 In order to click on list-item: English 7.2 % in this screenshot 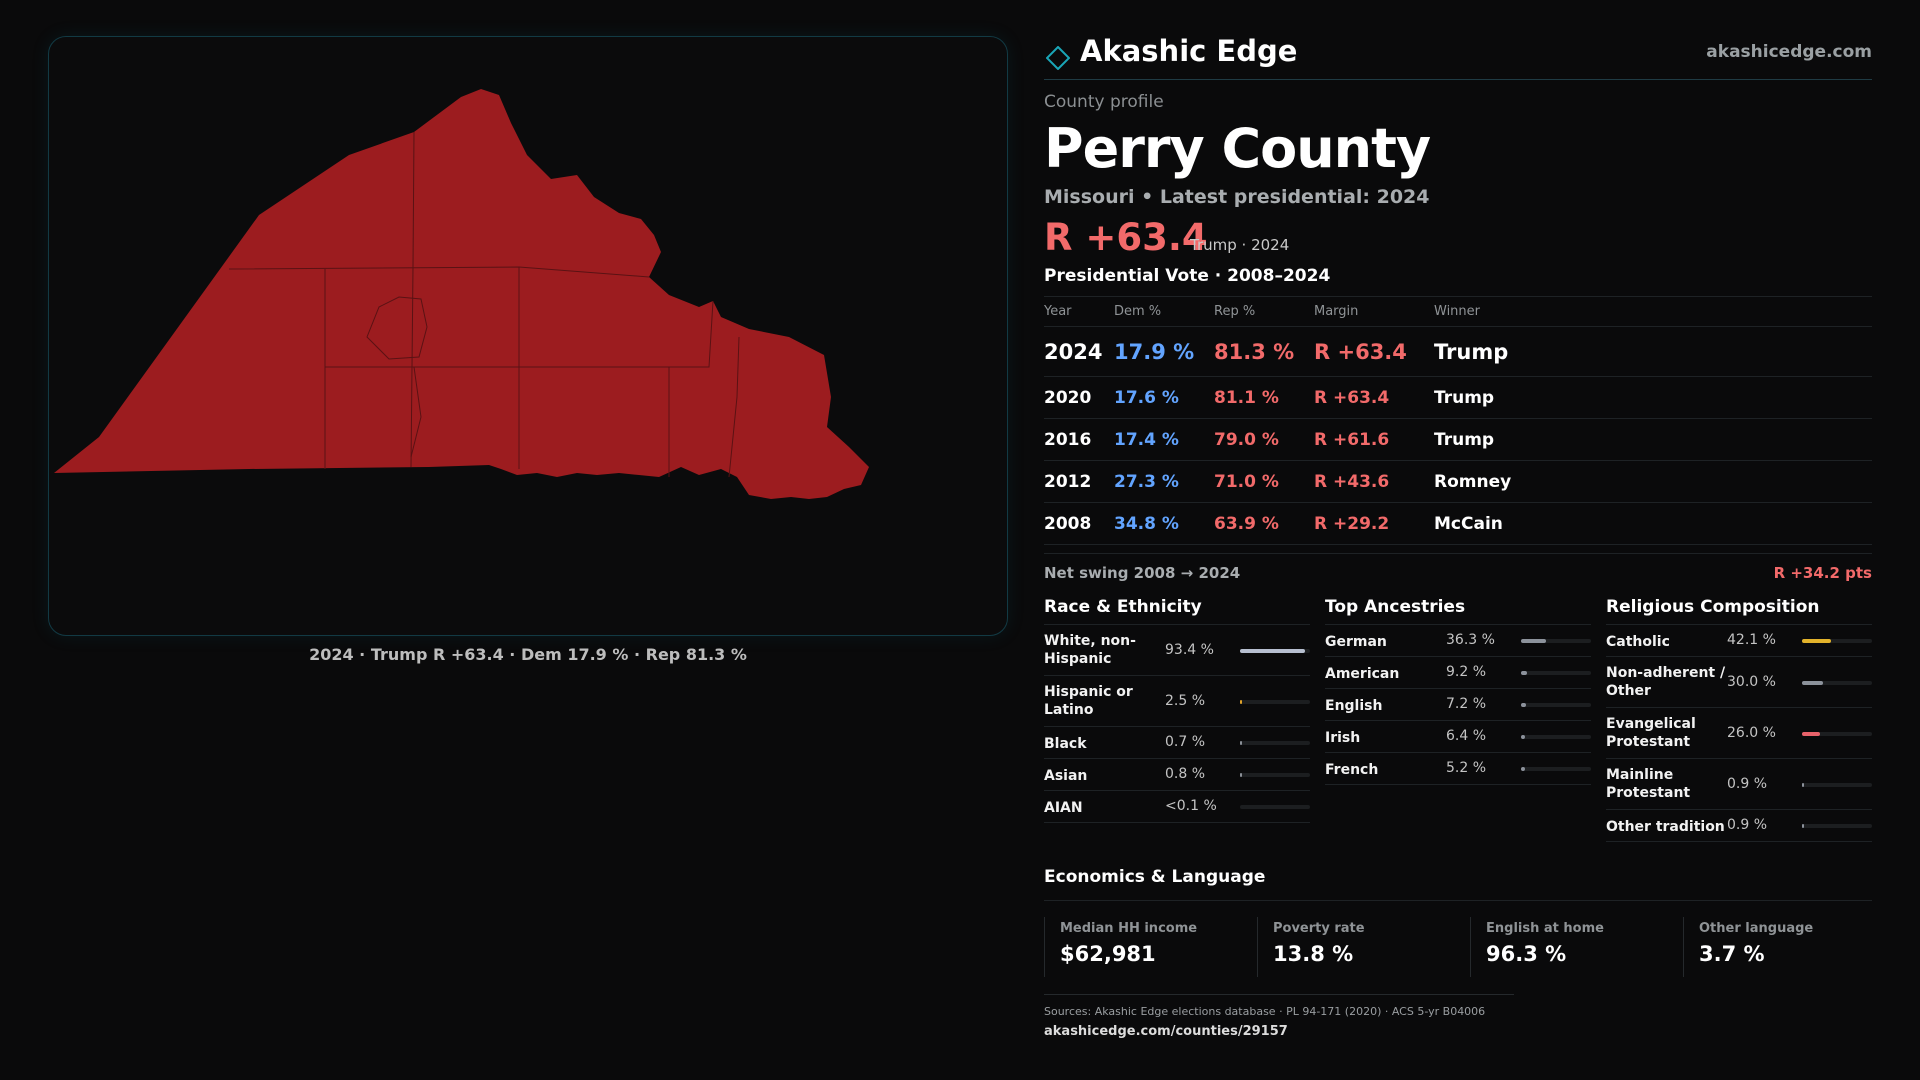, I will do `click(1458, 705)`.